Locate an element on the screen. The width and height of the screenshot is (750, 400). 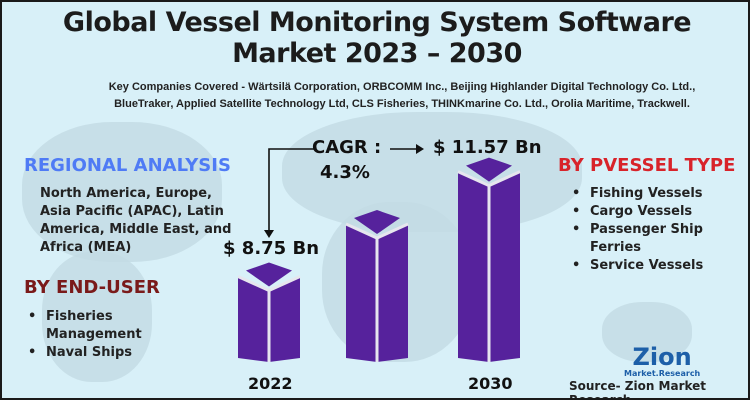
end-user-list: Fisheries Management Naval Ships is located at coordinates (109, 335).